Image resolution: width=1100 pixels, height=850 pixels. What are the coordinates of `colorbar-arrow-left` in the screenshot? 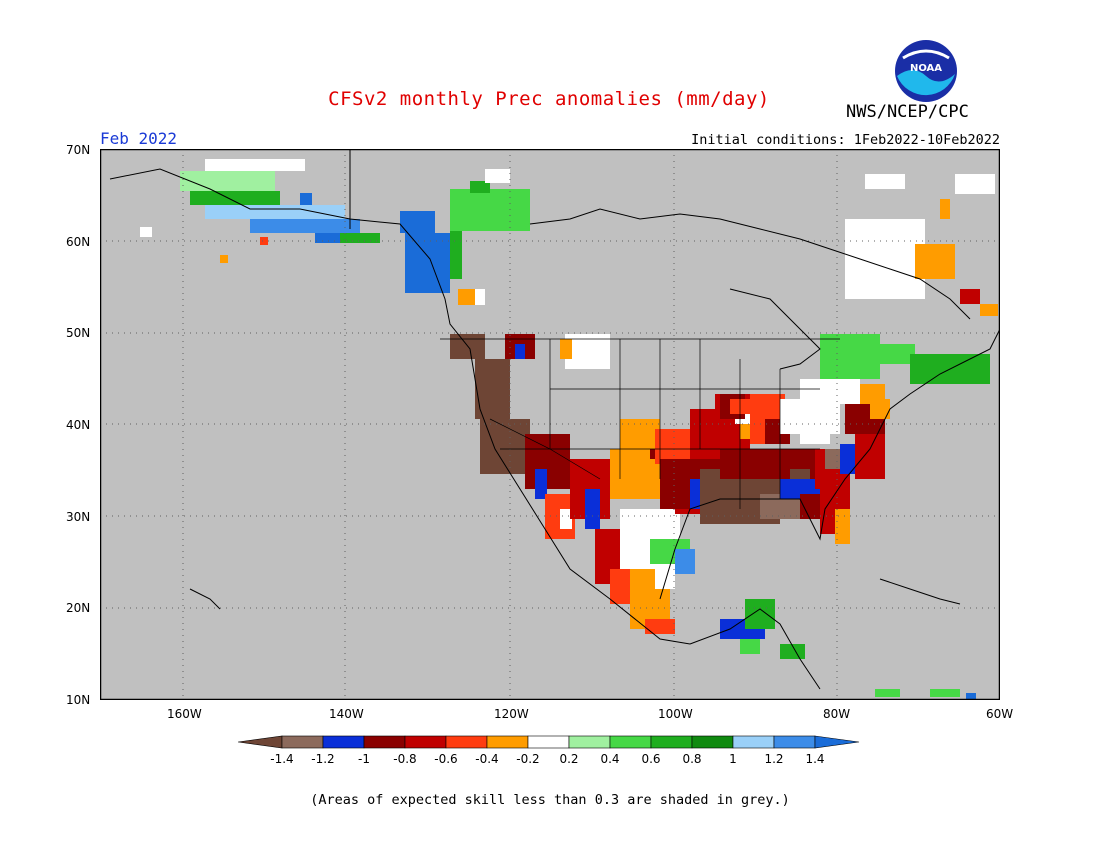 It's located at (260, 742).